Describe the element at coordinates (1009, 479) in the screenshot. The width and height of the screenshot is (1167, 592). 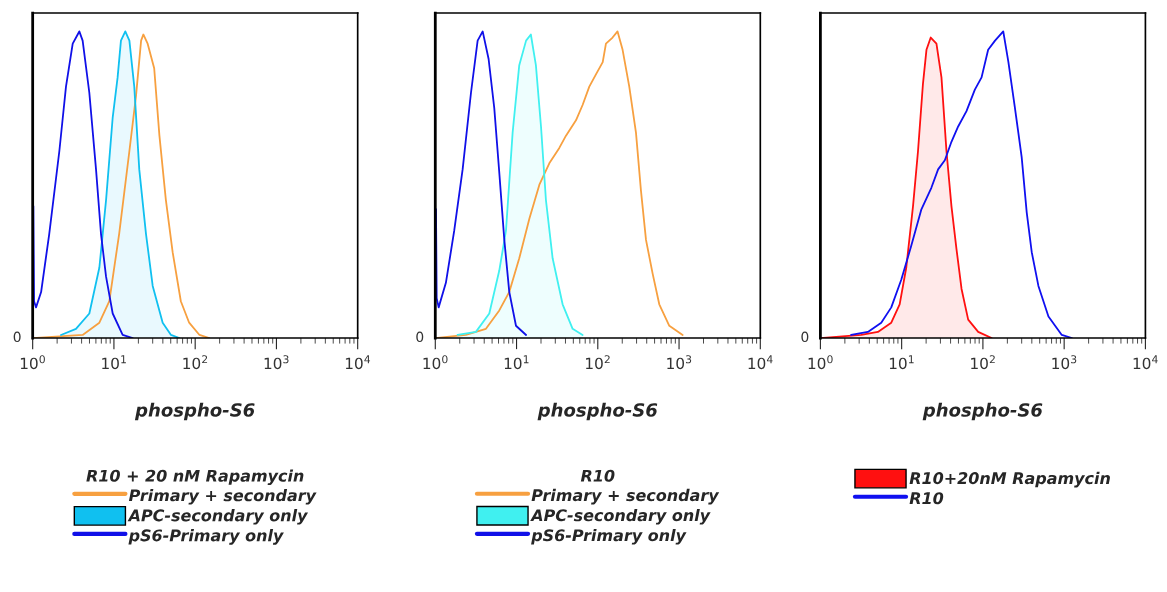
I see `legend-label: R10+20nM Rapamycin` at that location.